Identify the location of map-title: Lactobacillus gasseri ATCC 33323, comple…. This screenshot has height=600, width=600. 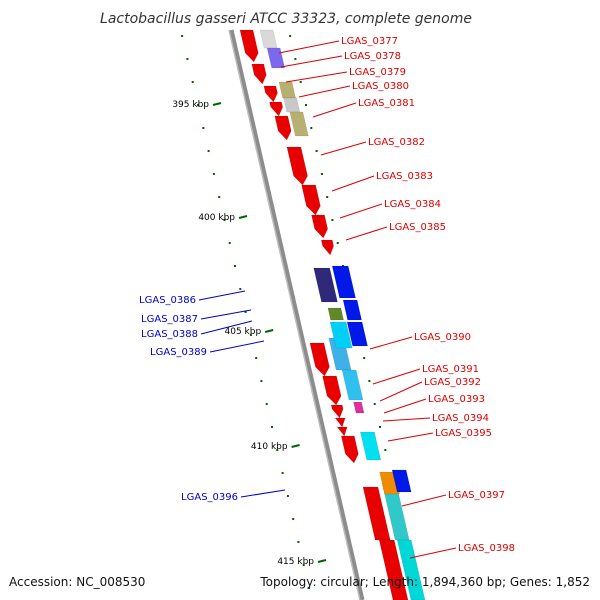
(286, 19).